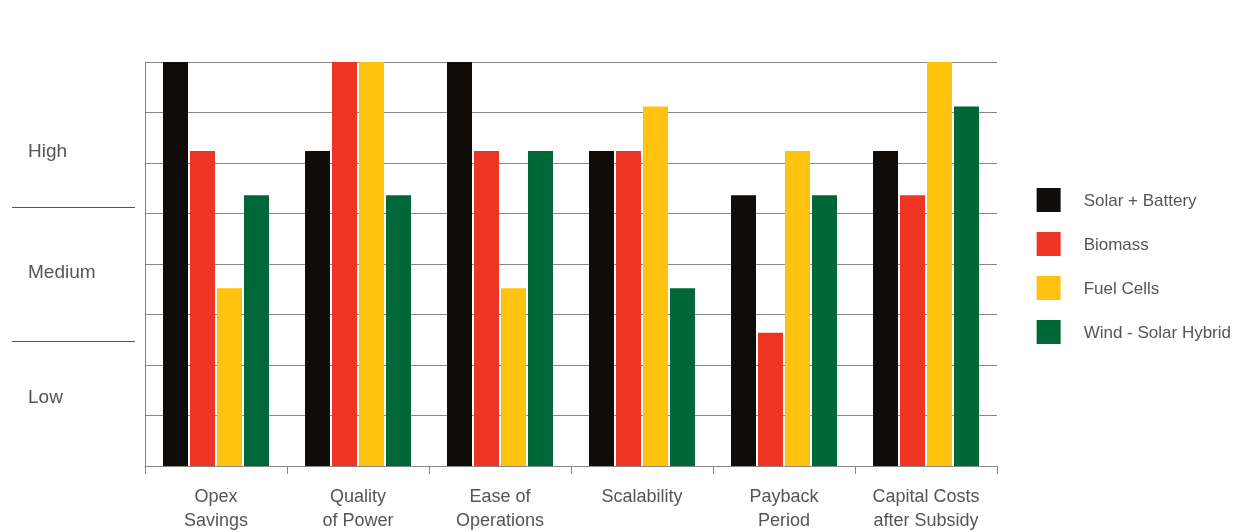 The width and height of the screenshot is (1256, 532). I want to click on legend-label: Wind - Solar Hybrid, so click(1157, 332).